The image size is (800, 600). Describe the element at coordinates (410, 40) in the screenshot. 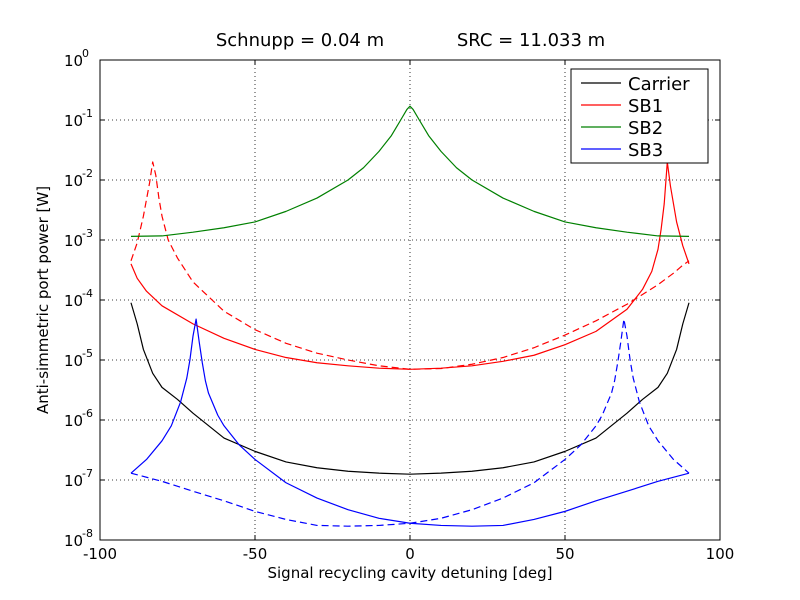

I see `chart-title: Schnupp = 0.04 m SRC = 11.033 m` at that location.